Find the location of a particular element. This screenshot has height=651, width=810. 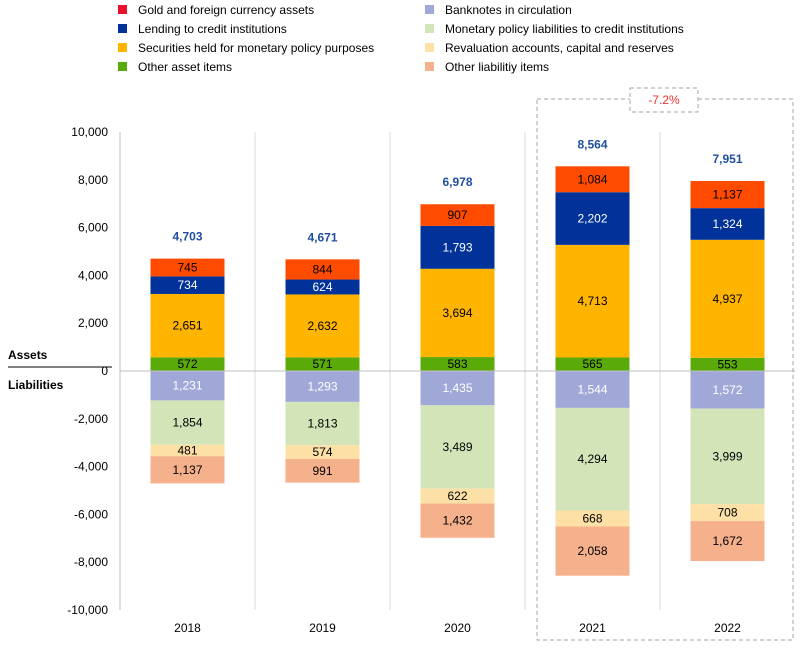

data-label: 4,294 is located at coordinates (592, 459).